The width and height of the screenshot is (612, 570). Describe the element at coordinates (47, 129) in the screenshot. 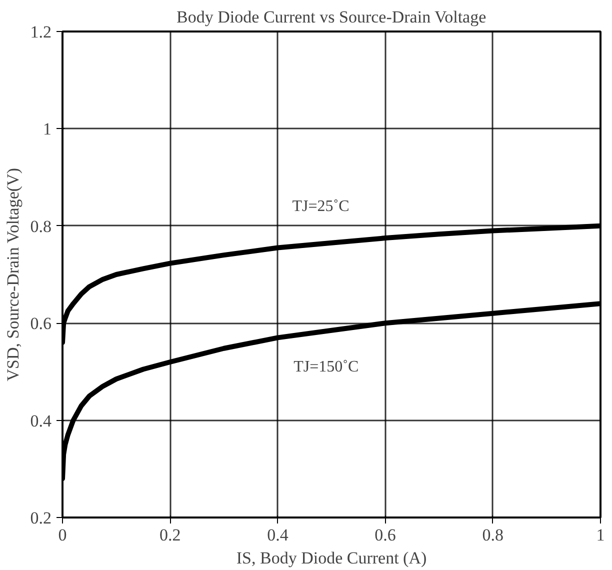

I see `y-tick-label: 1` at that location.